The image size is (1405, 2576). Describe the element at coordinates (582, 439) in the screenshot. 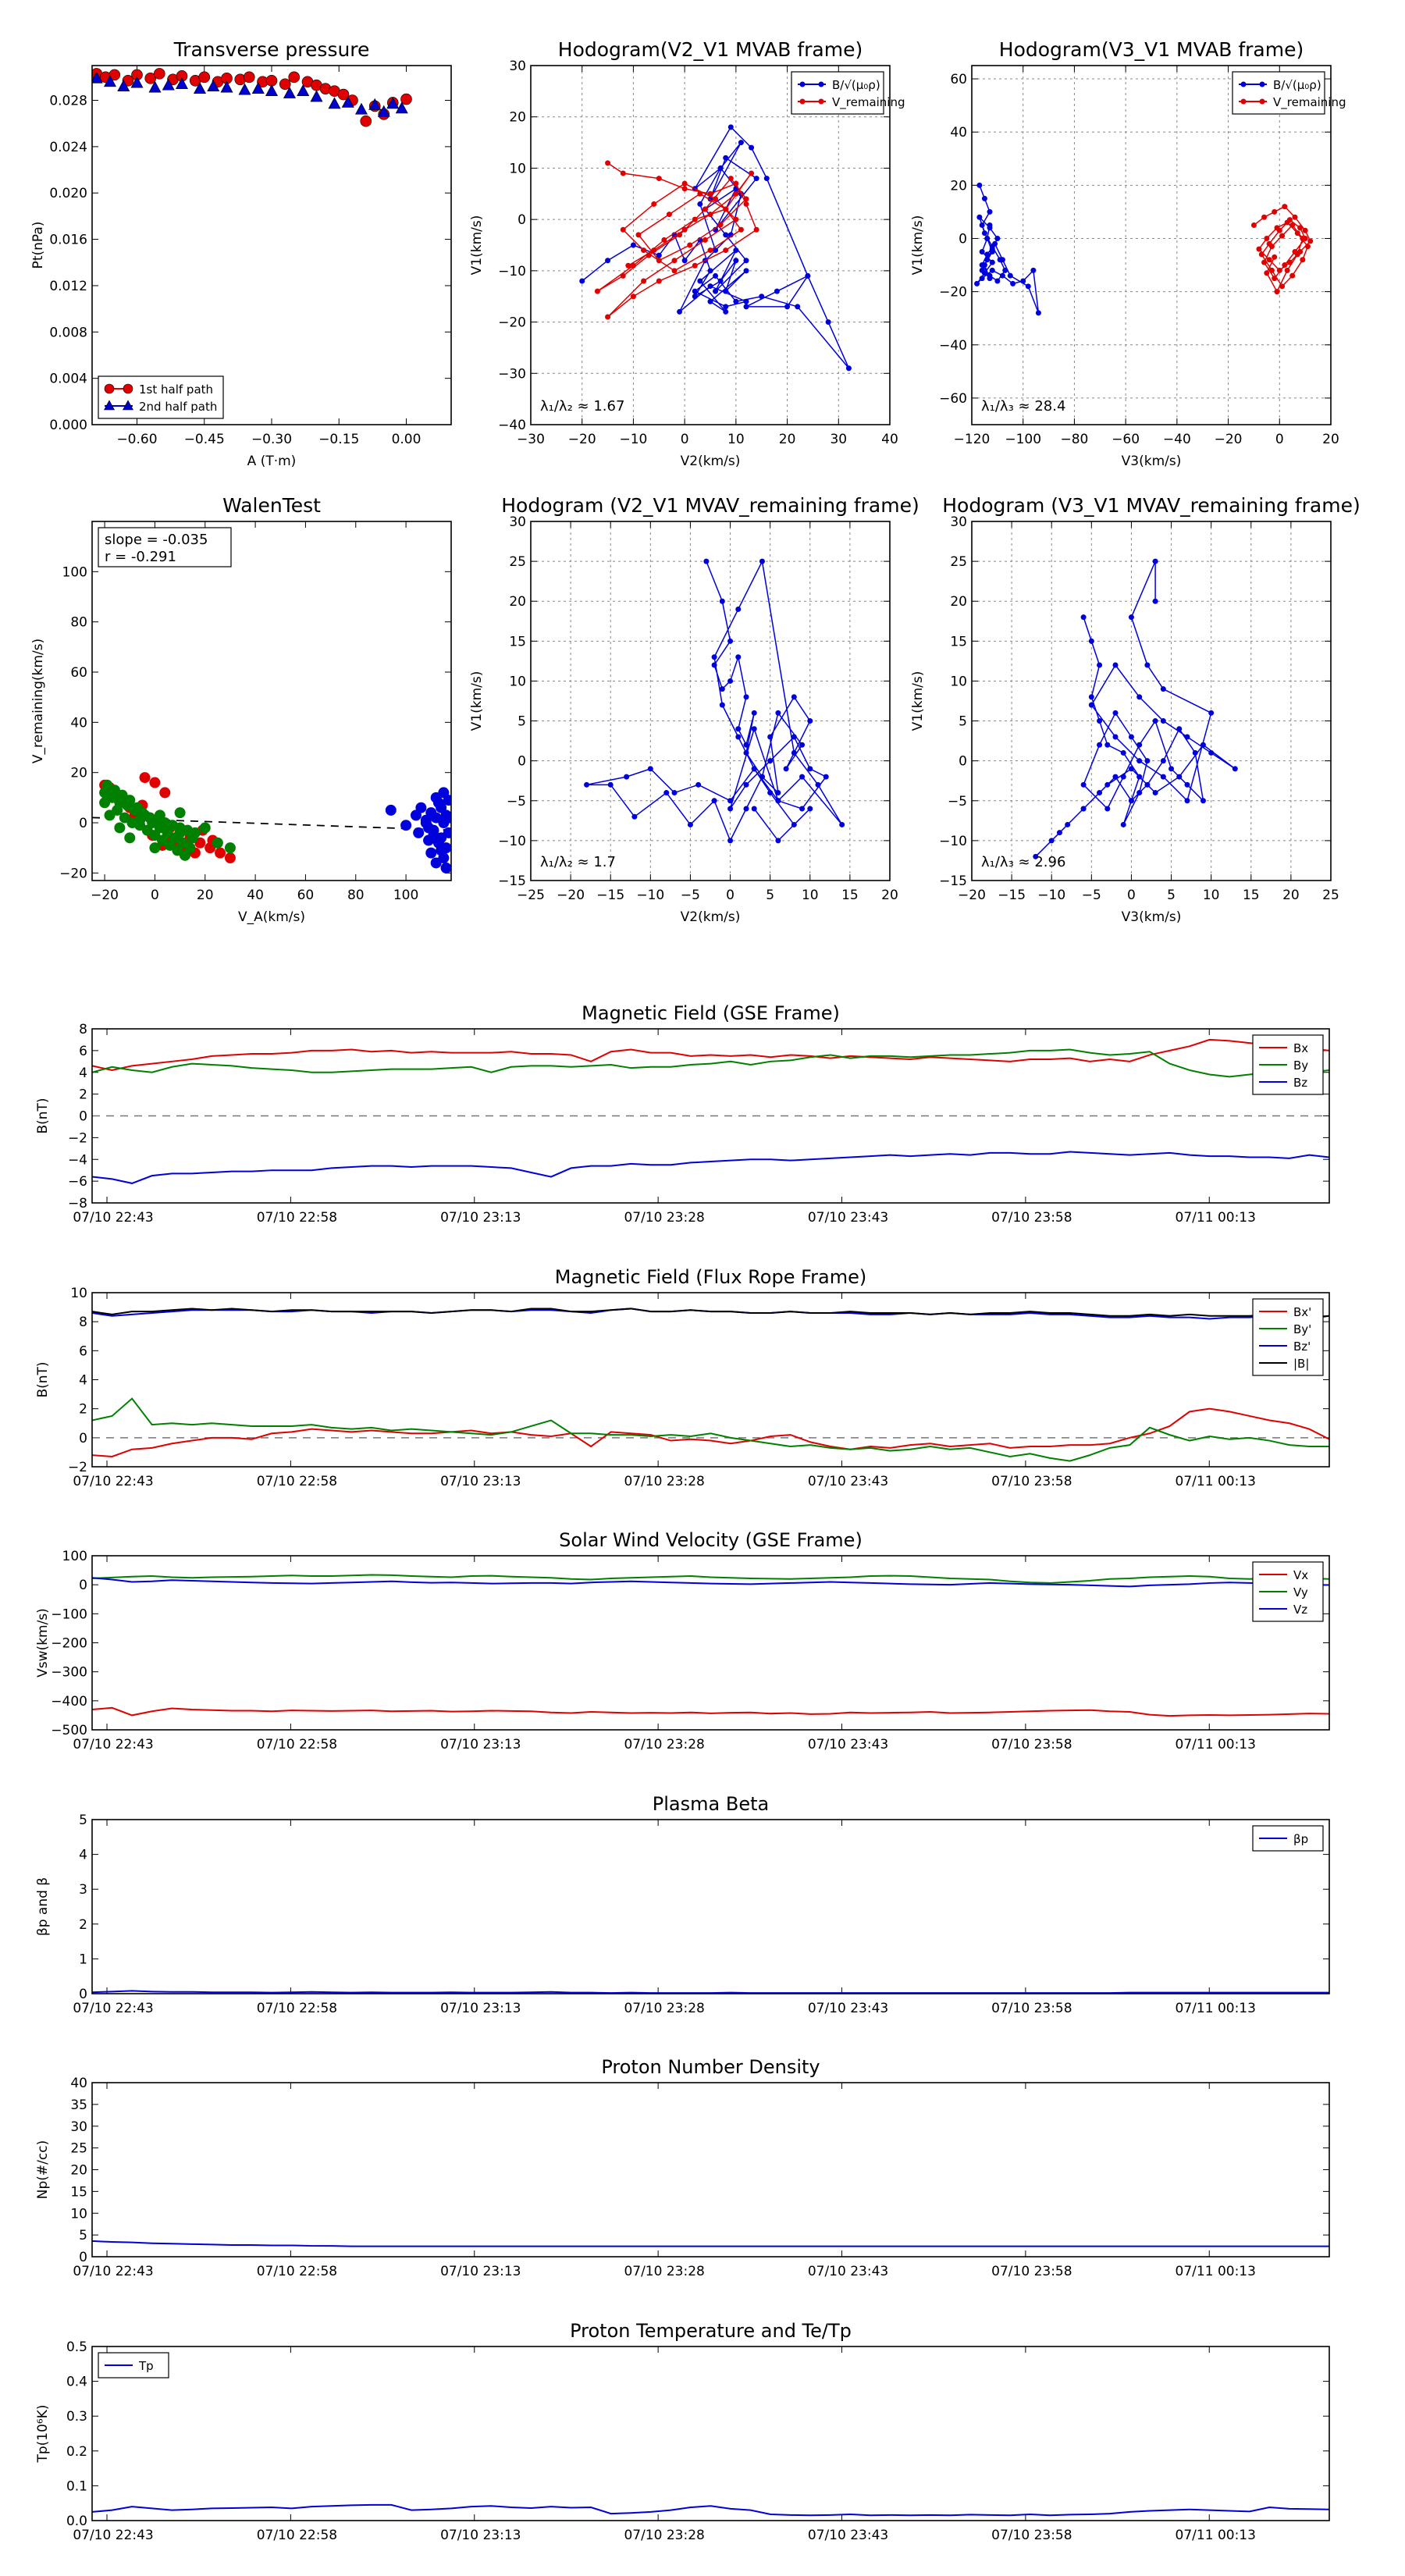

I see `x-tick-label: −20` at that location.